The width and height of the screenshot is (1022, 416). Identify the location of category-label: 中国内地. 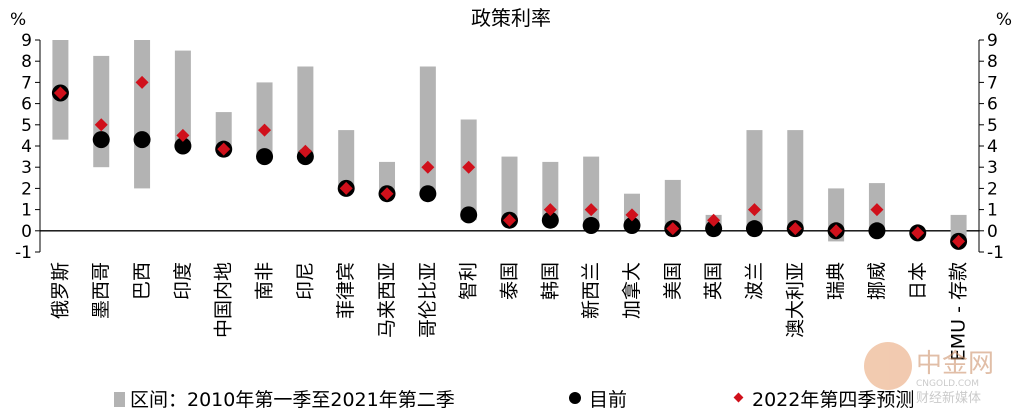
(224, 300).